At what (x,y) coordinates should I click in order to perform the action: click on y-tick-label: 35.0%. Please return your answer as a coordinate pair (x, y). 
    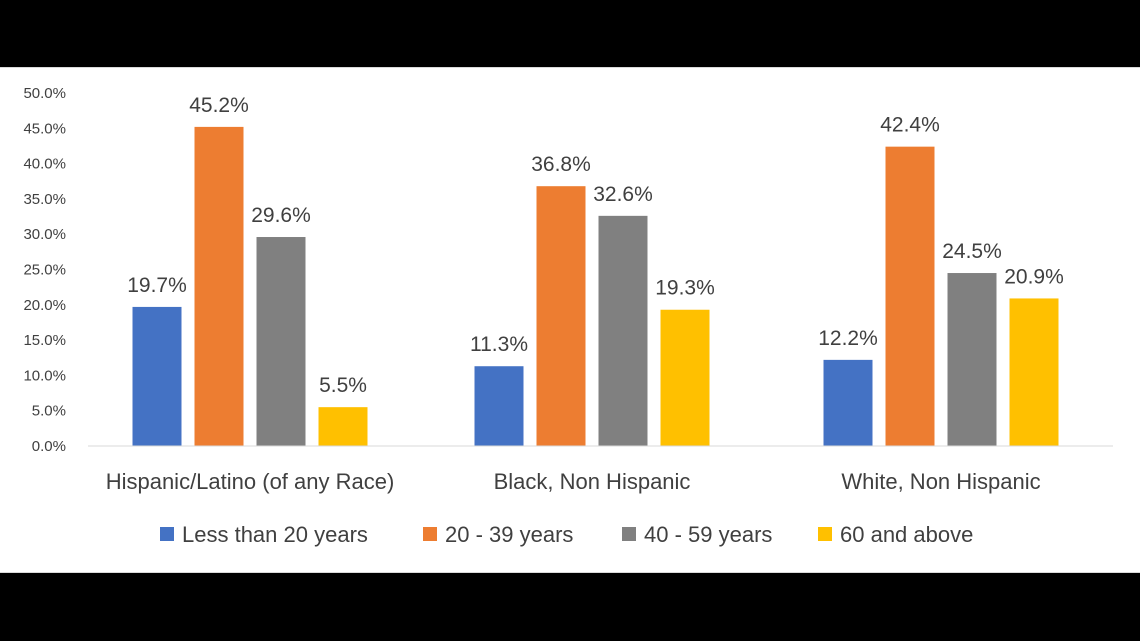
    Looking at the image, I should click on (44, 199).